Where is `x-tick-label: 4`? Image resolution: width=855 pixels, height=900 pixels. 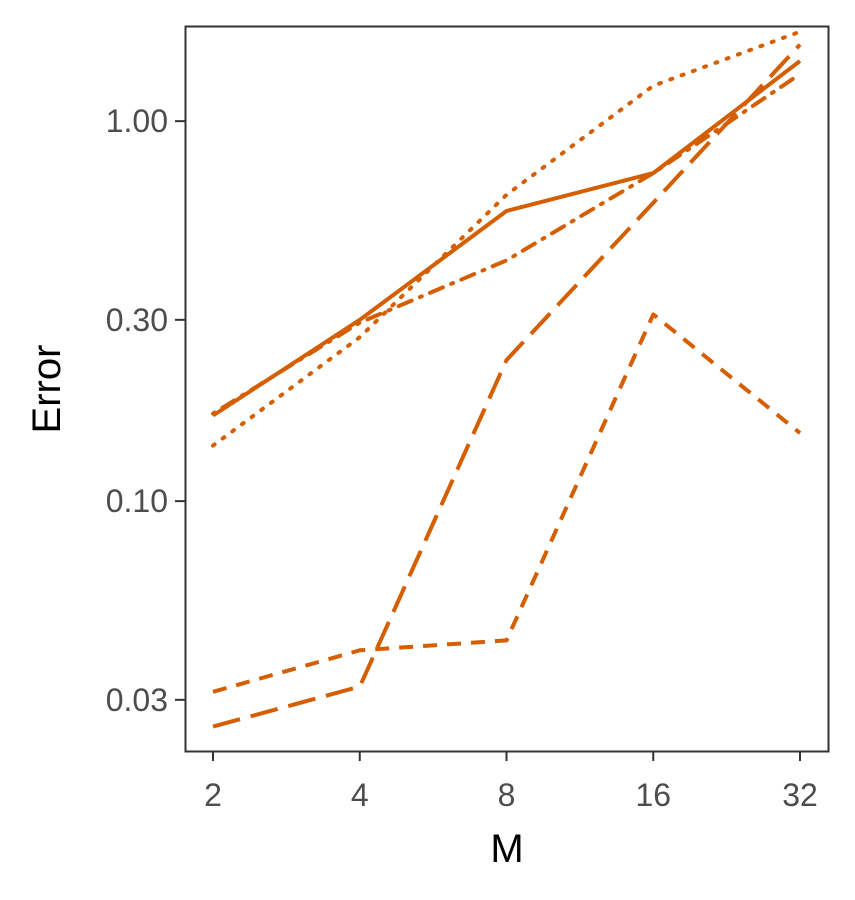 x-tick-label: 4 is located at coordinates (360, 795).